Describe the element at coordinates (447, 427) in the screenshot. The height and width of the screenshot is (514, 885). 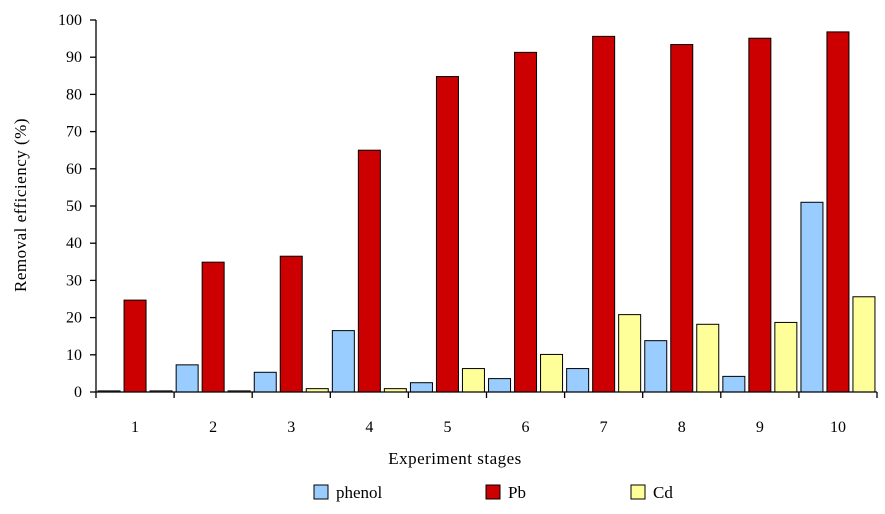
I see `x-tick-label: 5` at that location.